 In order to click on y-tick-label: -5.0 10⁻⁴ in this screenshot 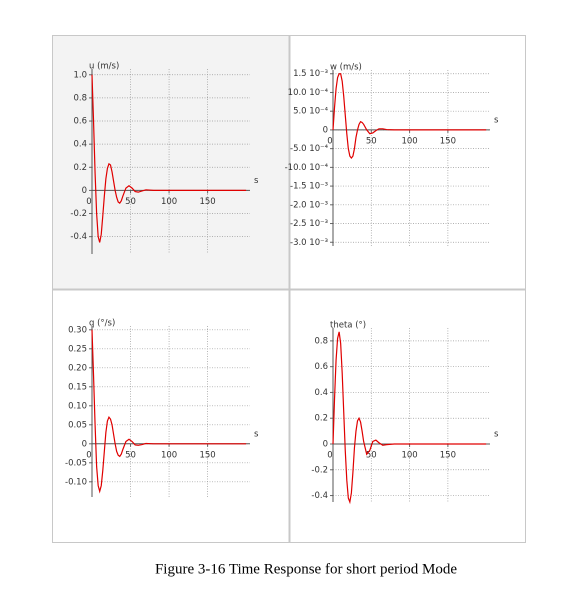, I will do `click(309, 149)`.